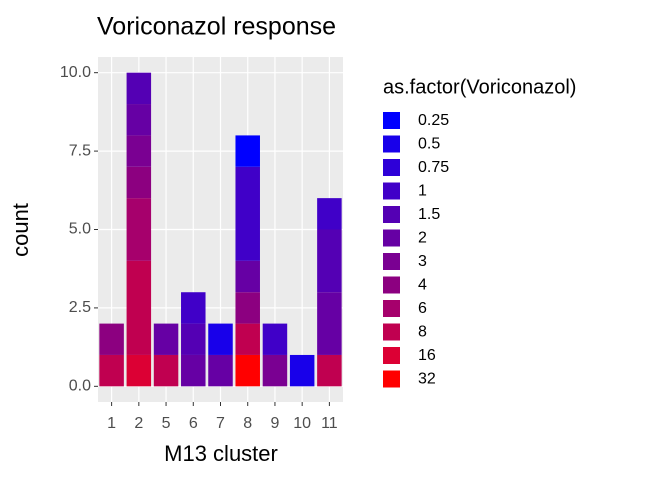 The height and width of the screenshot is (485, 672). What do you see at coordinates (429, 144) in the screenshot?
I see `legend-label: 0.5` at bounding box center [429, 144].